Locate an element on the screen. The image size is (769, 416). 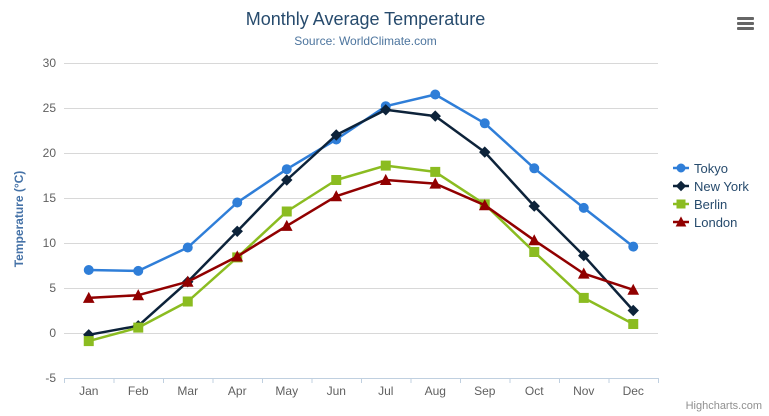
y-tick-label: 5 is located at coordinates (52, 288).